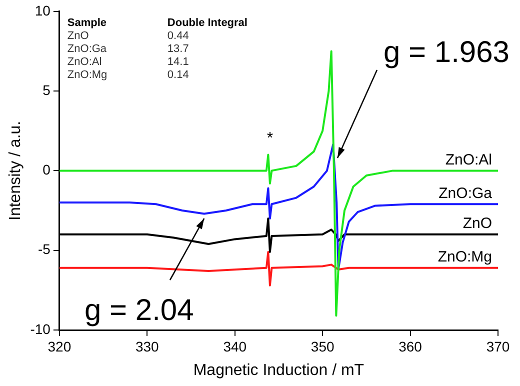 The width and height of the screenshot is (520, 386). What do you see at coordinates (85, 63) in the screenshot?
I see `annotation: ZnO:Al` at bounding box center [85, 63].